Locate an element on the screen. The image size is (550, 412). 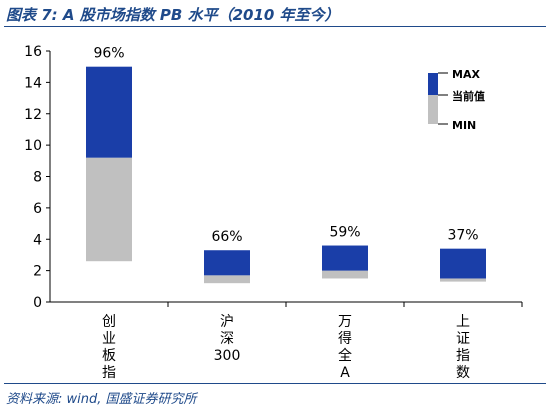
x-tick-label-part: 证 is located at coordinates (463, 339).